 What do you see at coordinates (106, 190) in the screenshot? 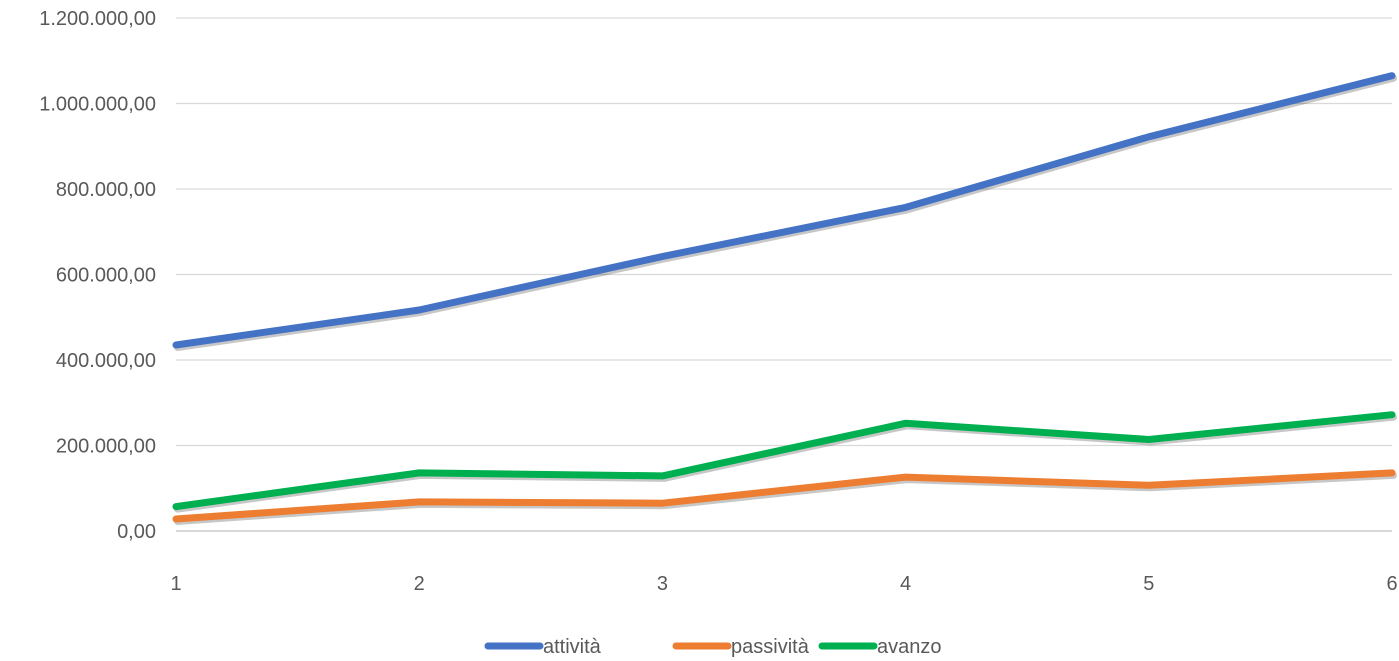
I see `y-tick-label: 800.000,00` at bounding box center [106, 190].